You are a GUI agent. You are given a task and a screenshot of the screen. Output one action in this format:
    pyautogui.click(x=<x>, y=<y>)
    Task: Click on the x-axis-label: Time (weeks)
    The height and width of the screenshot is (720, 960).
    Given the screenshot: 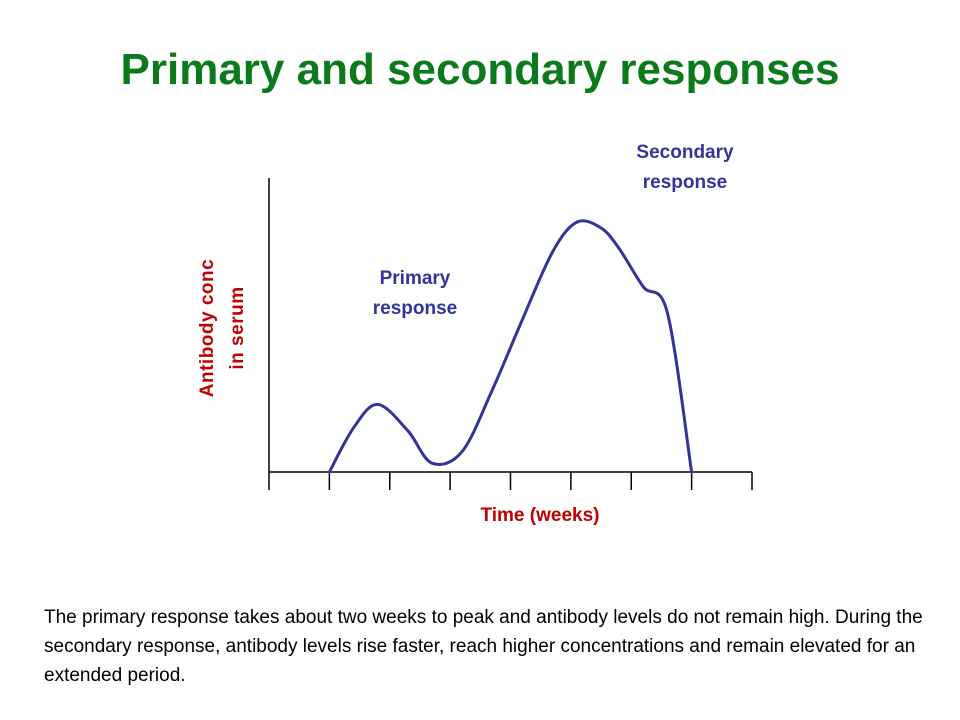 What is the action you would take?
    pyautogui.click(x=540, y=515)
    